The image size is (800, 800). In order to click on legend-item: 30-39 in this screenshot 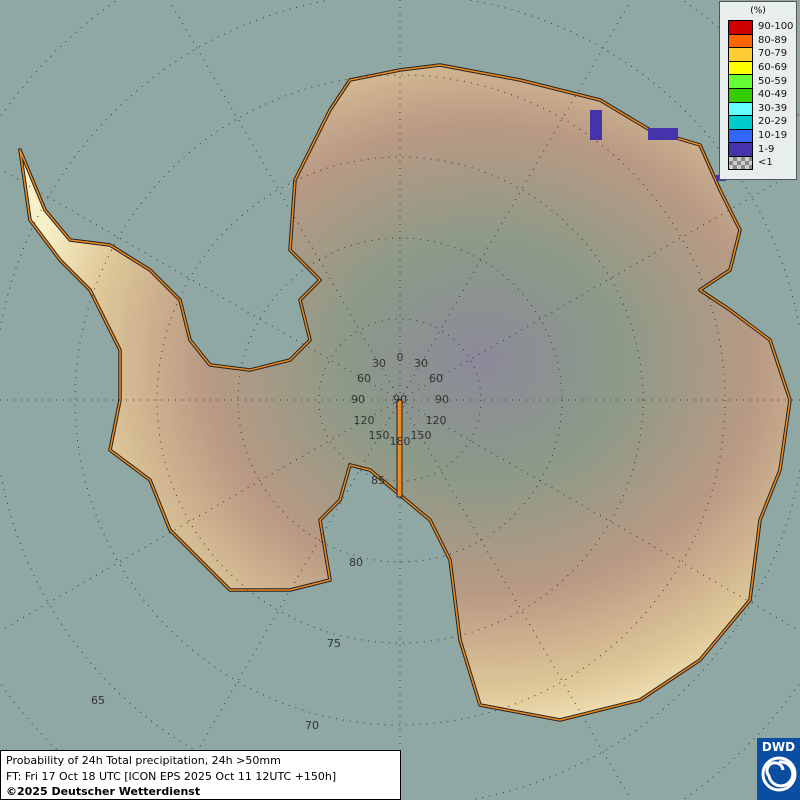, I will do `click(762, 108)`.